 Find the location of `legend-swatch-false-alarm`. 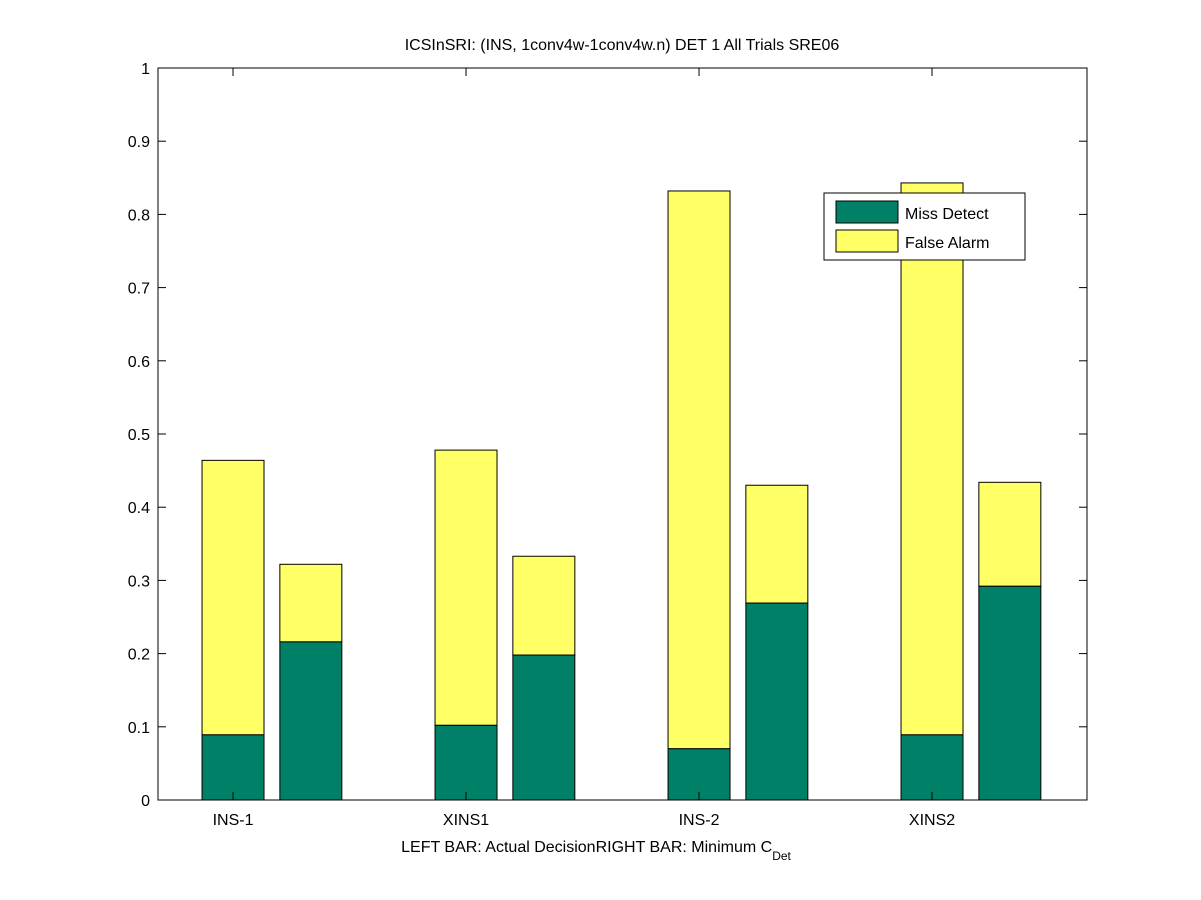

legend-swatch-false-alarm is located at coordinates (867, 241).